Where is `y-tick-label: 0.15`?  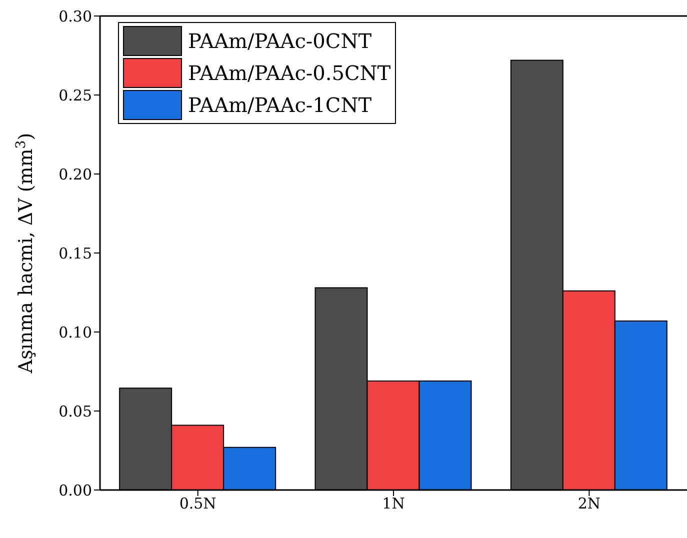
y-tick-label: 0.15 is located at coordinates (75, 253).